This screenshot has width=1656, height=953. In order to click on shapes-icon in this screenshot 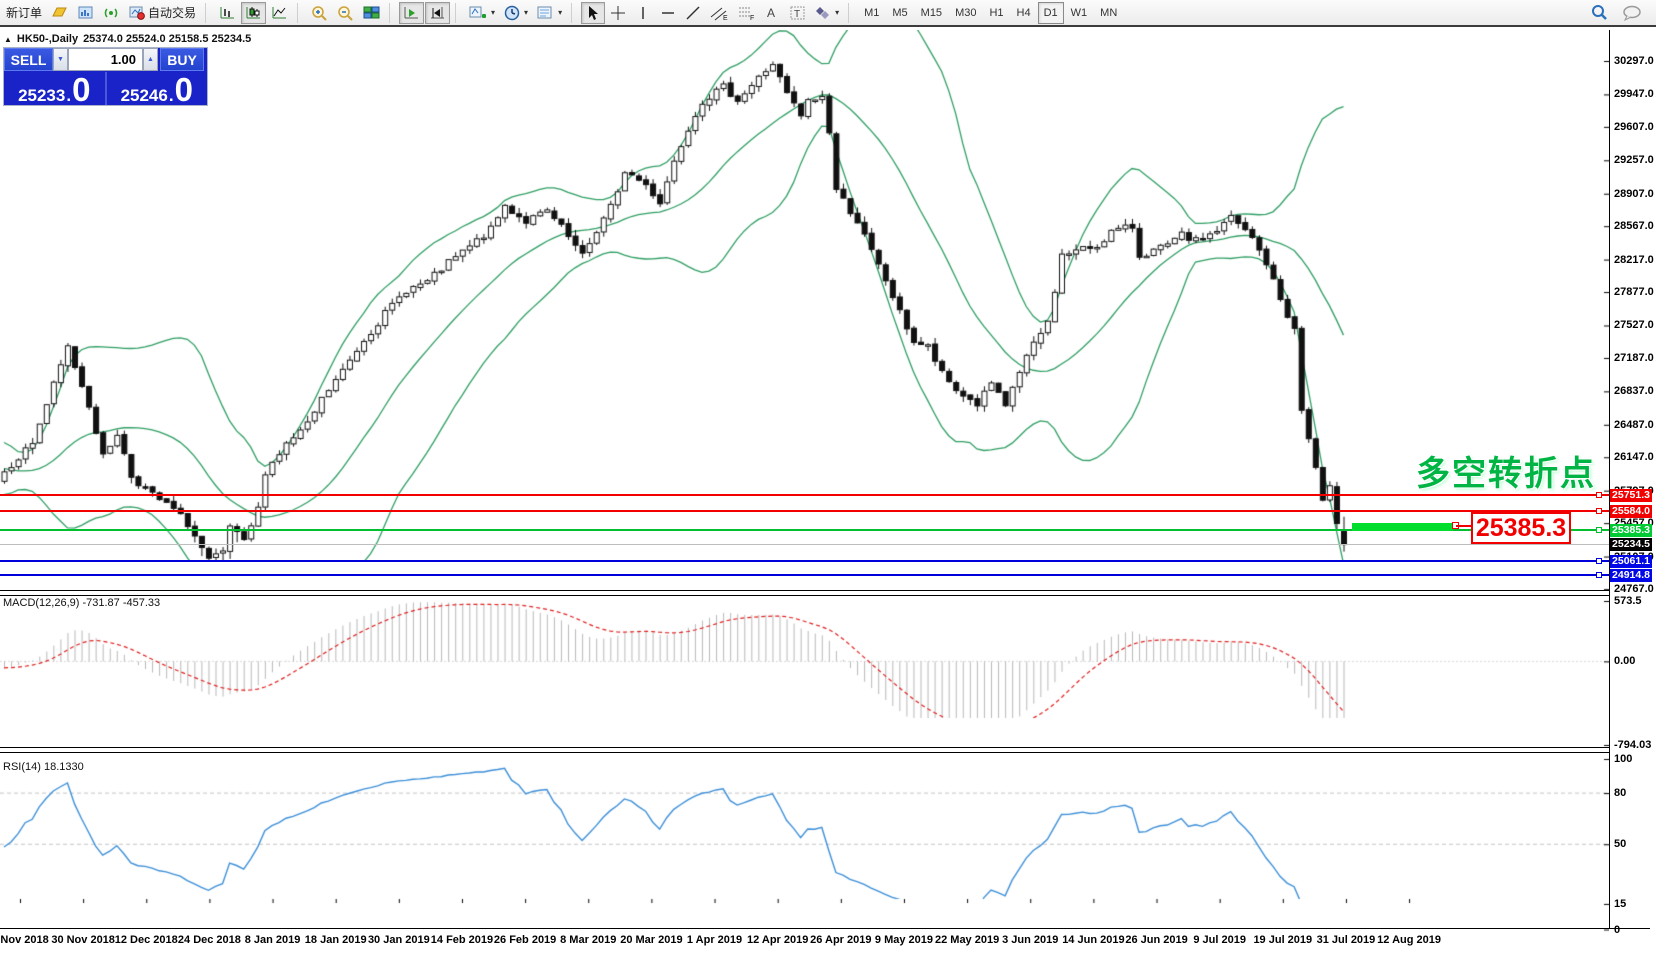, I will do `click(823, 12)`.